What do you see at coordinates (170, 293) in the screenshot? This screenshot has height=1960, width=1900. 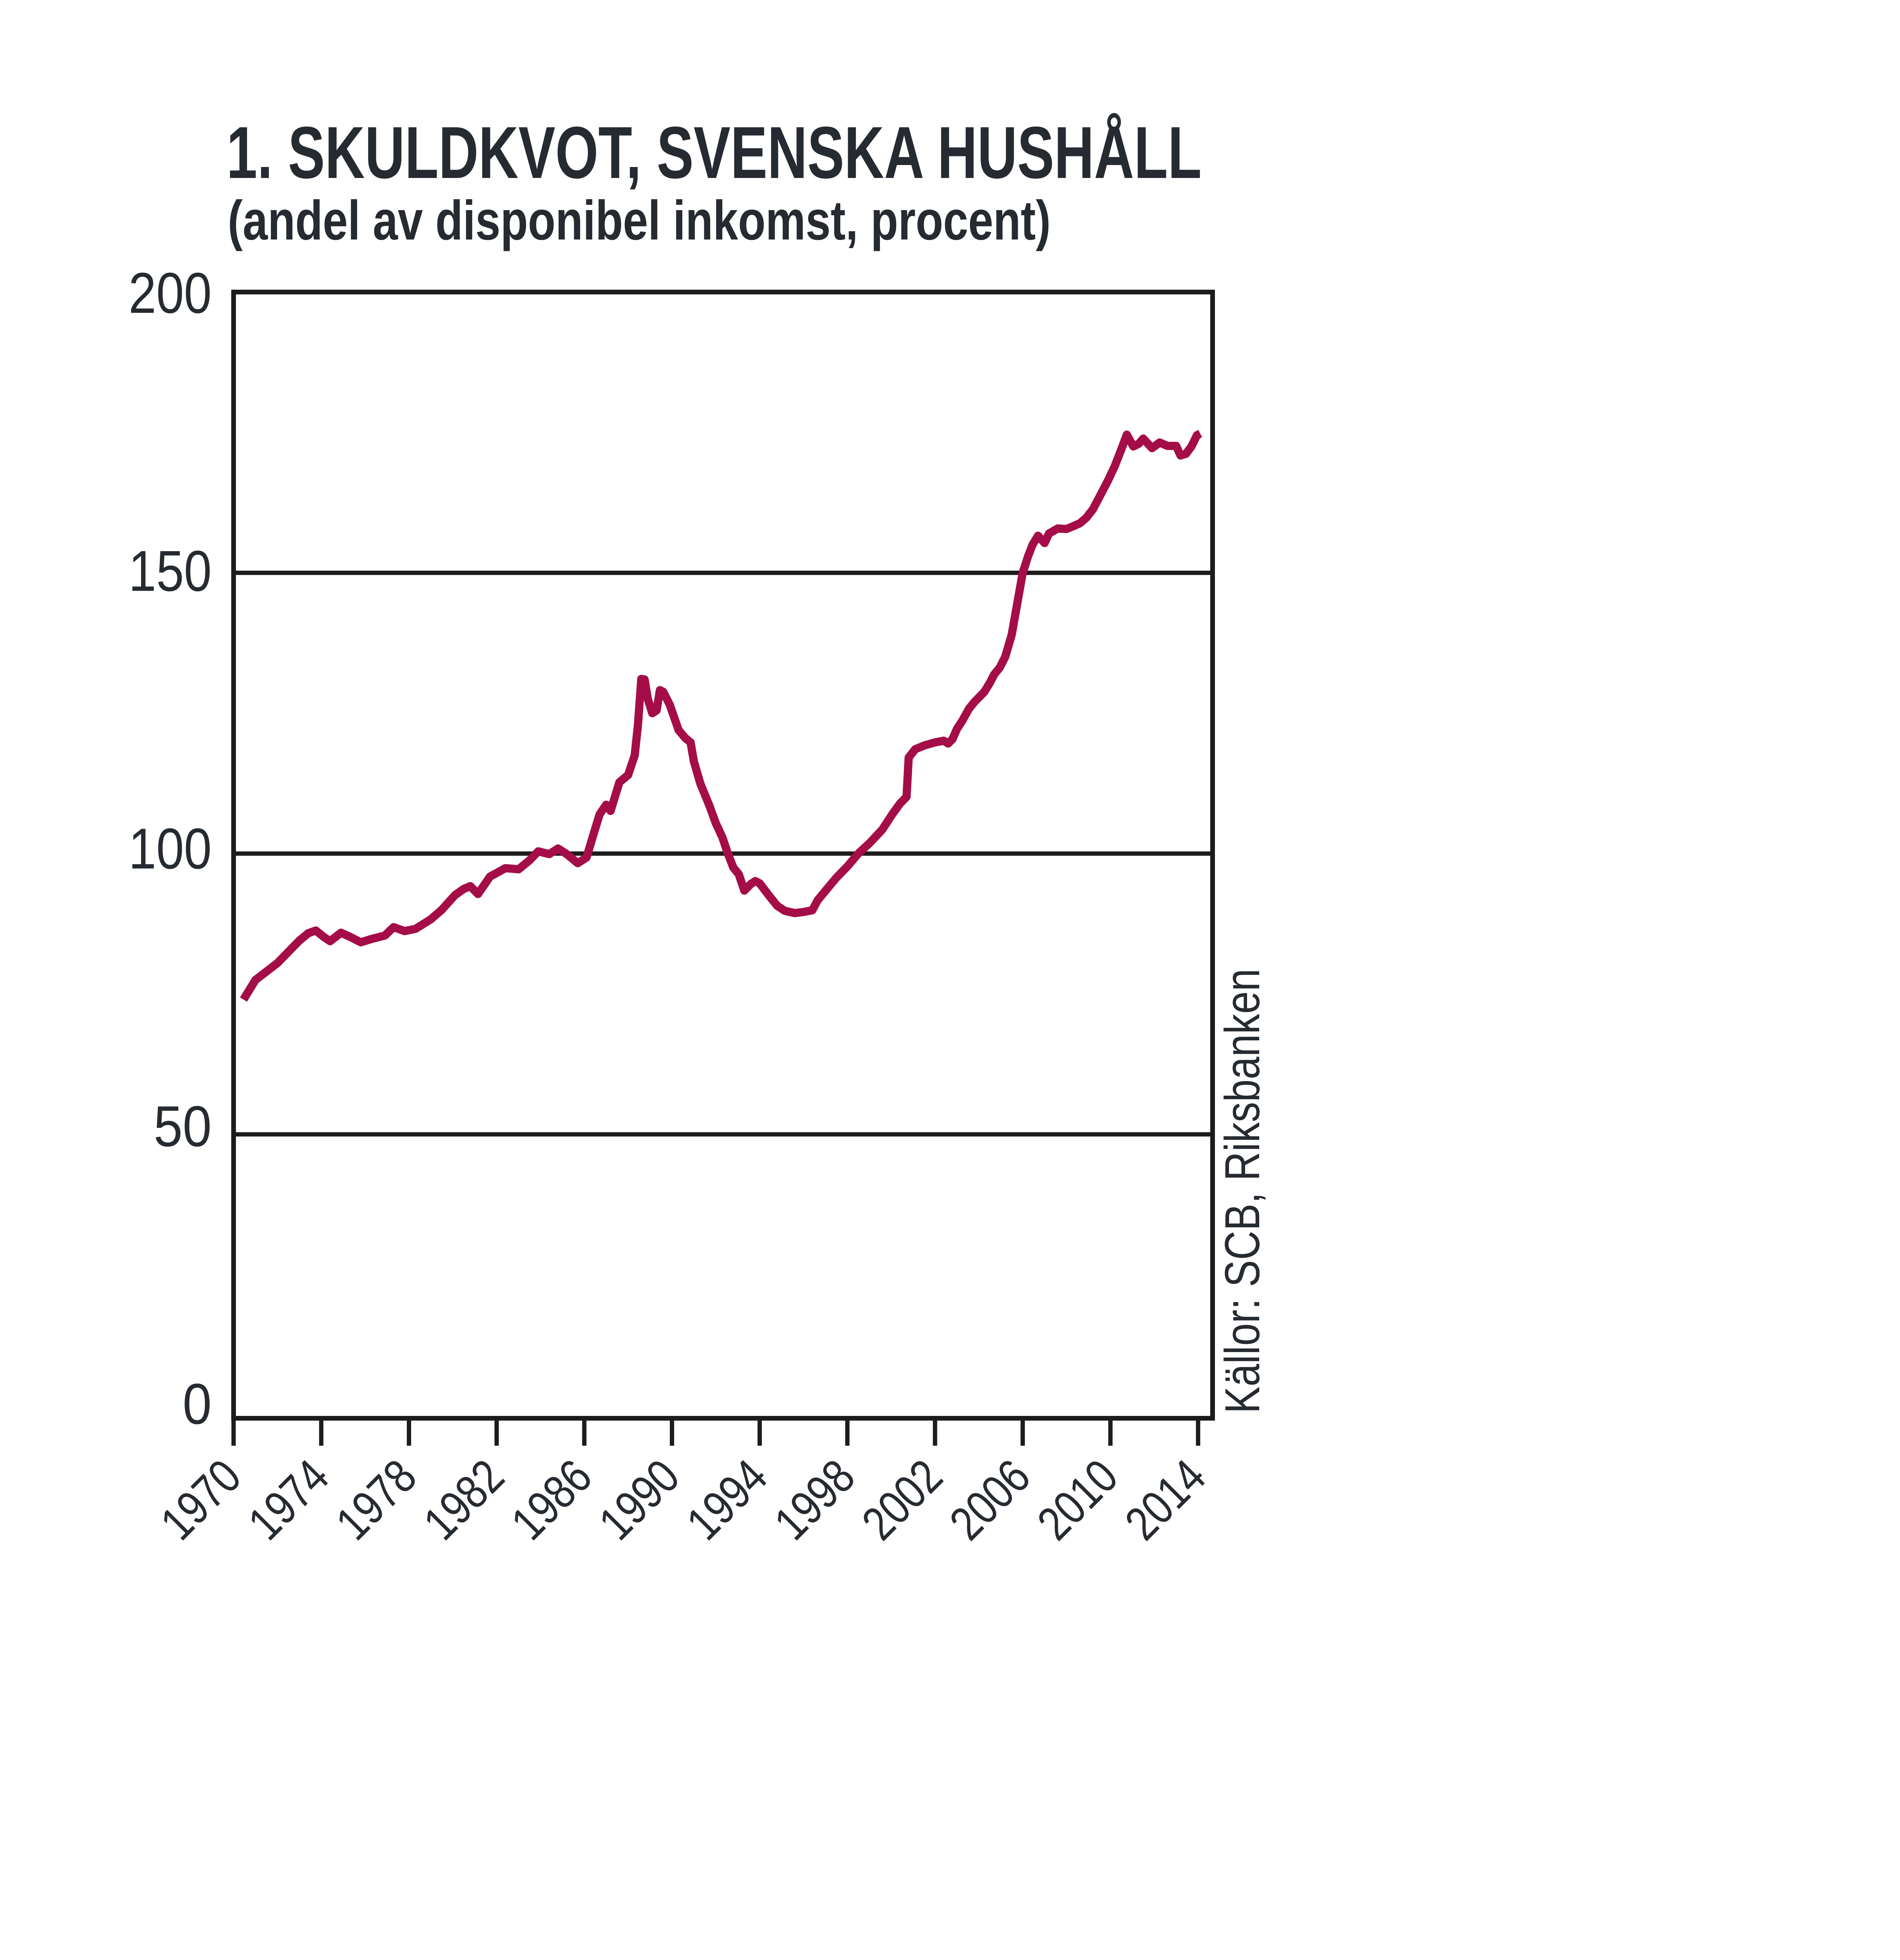 I see `svg-text: 200` at bounding box center [170, 293].